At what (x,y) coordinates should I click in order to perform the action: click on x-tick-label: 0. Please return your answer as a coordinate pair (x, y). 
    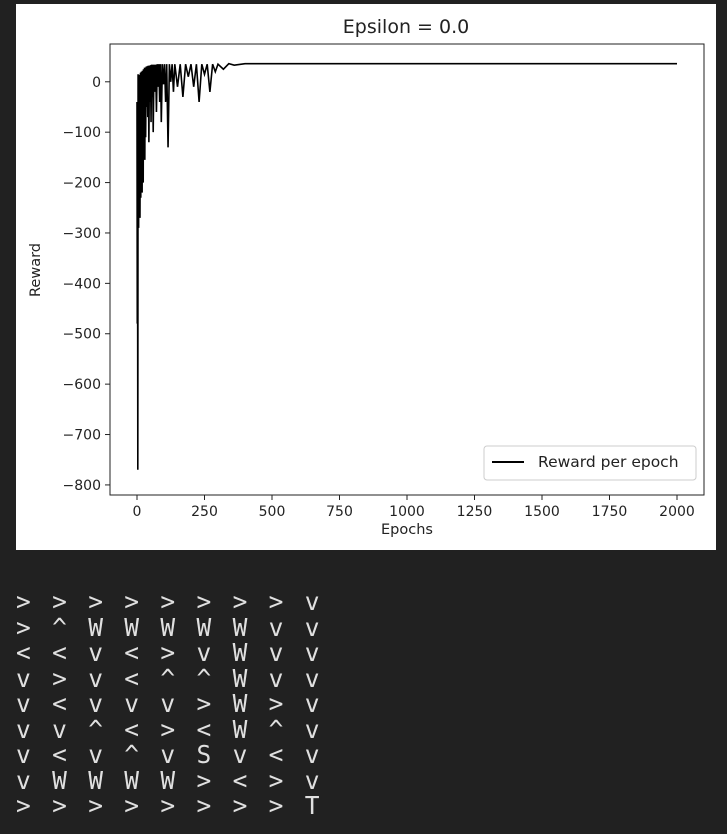
    Looking at the image, I should click on (137, 512).